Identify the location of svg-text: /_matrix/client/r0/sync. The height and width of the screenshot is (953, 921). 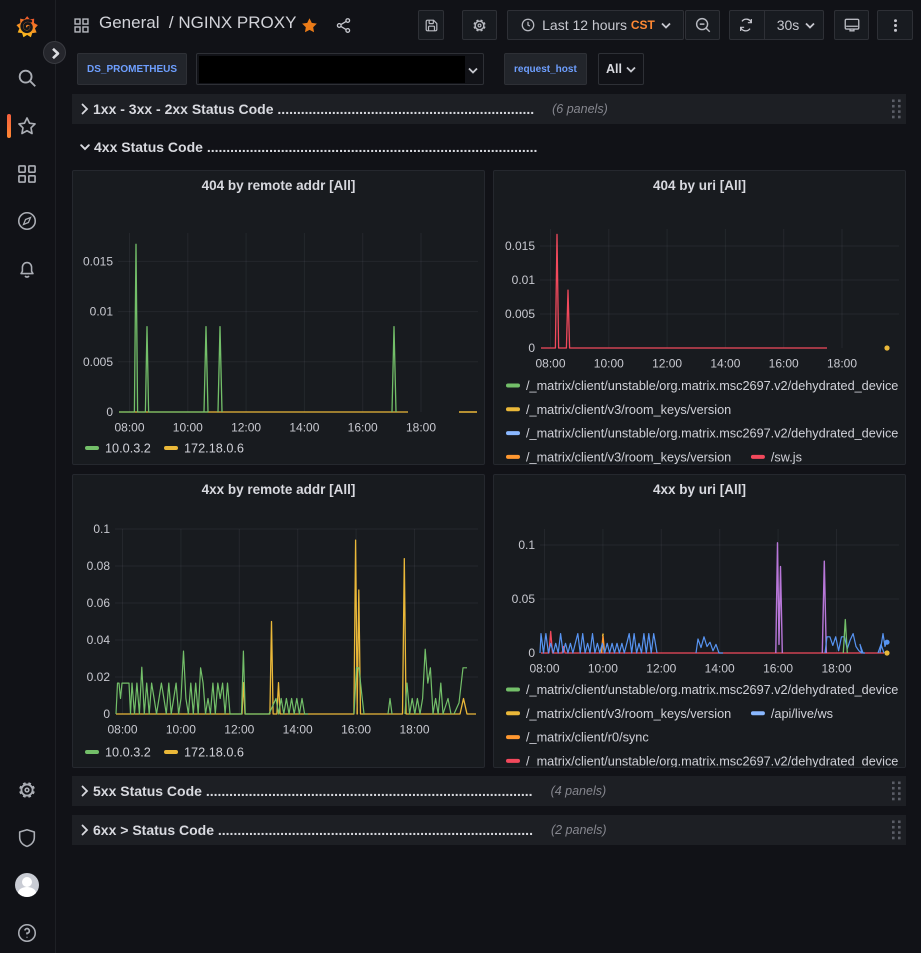
(587, 738).